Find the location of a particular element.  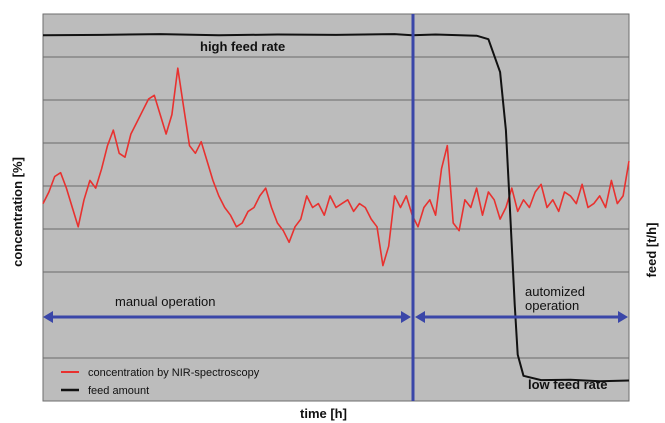

x-axis-label: time [h] is located at coordinates (323, 413).